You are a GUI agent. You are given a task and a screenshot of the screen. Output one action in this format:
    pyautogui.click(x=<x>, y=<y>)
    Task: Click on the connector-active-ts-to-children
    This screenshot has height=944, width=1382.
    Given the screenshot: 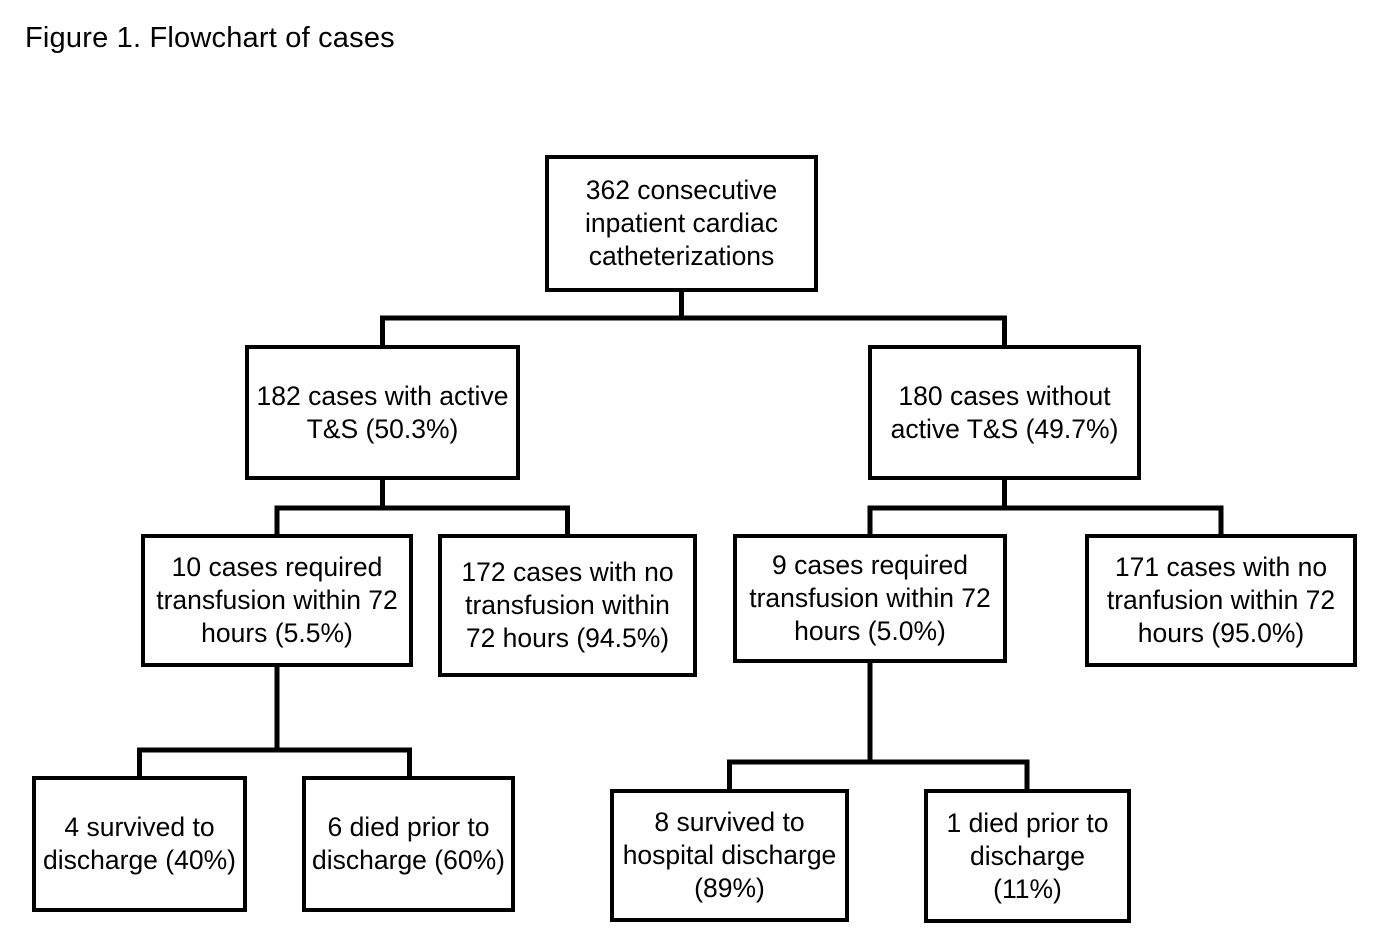 What is the action you would take?
    pyautogui.click(x=422, y=507)
    